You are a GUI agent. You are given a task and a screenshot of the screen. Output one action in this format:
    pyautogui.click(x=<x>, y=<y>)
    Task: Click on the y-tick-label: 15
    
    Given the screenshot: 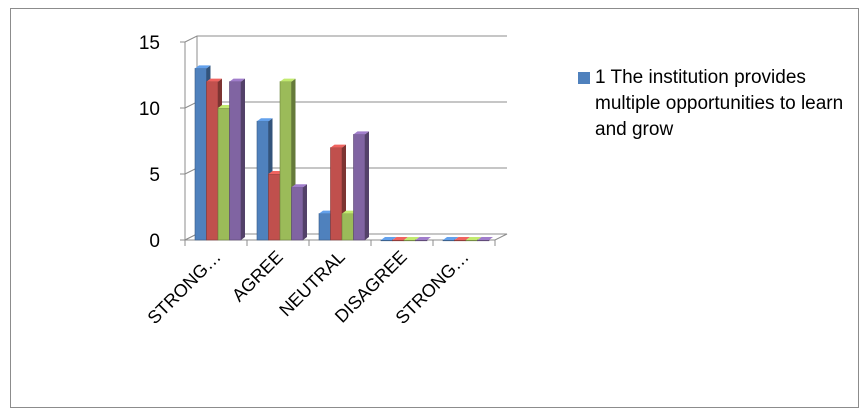 What is the action you would take?
    pyautogui.click(x=149, y=43)
    